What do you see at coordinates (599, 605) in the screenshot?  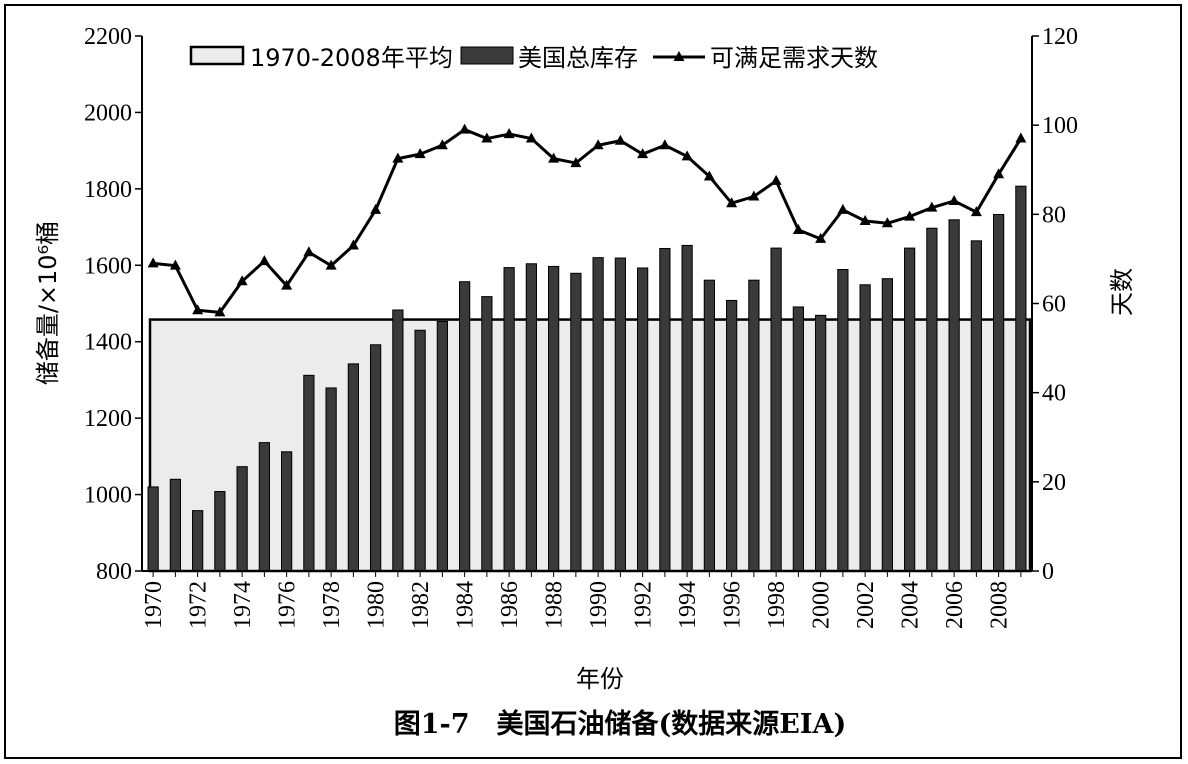 I see `x-tick-label: 1990` at bounding box center [599, 605].